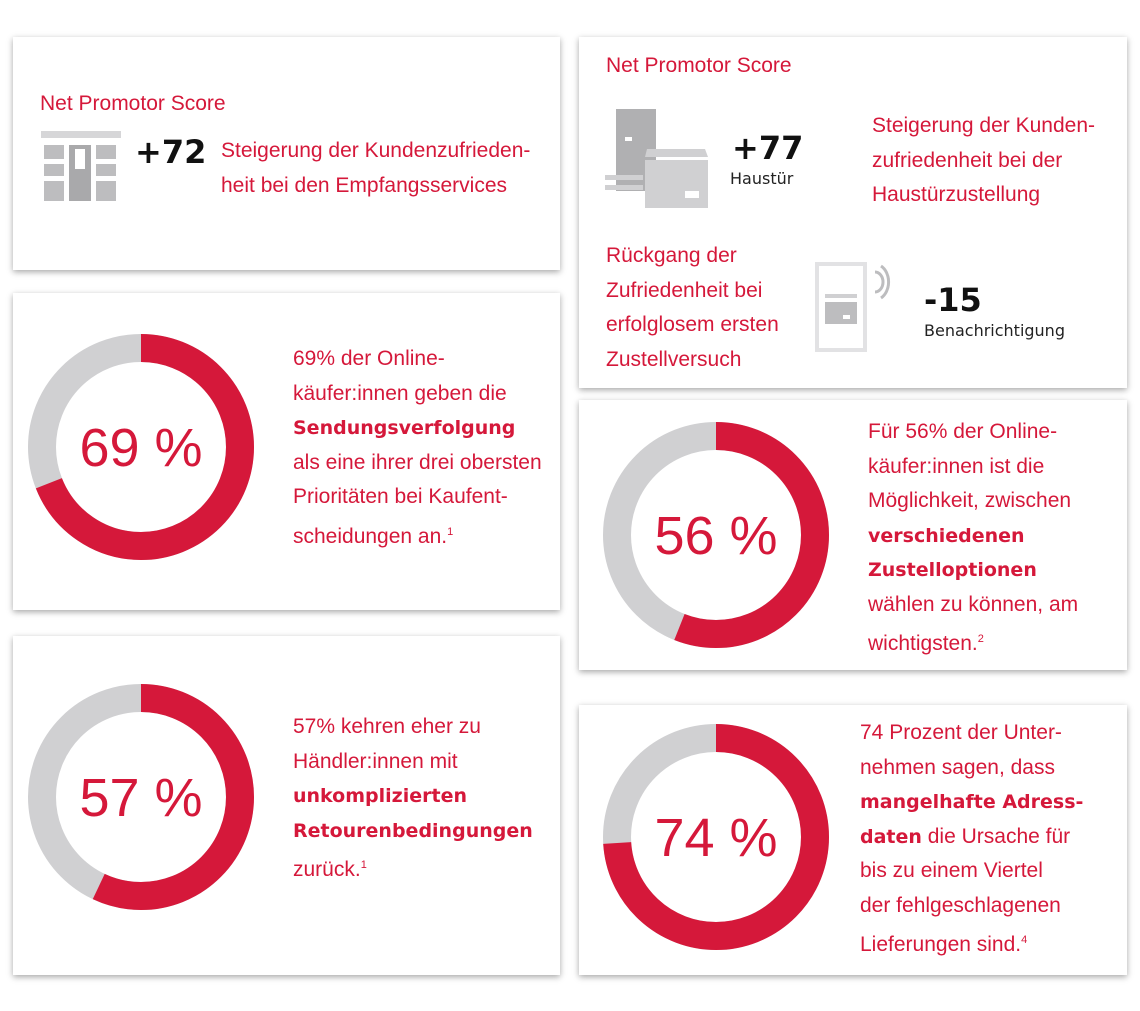  Describe the element at coordinates (953, 300) in the screenshot. I see `decline-value: -15` at that location.